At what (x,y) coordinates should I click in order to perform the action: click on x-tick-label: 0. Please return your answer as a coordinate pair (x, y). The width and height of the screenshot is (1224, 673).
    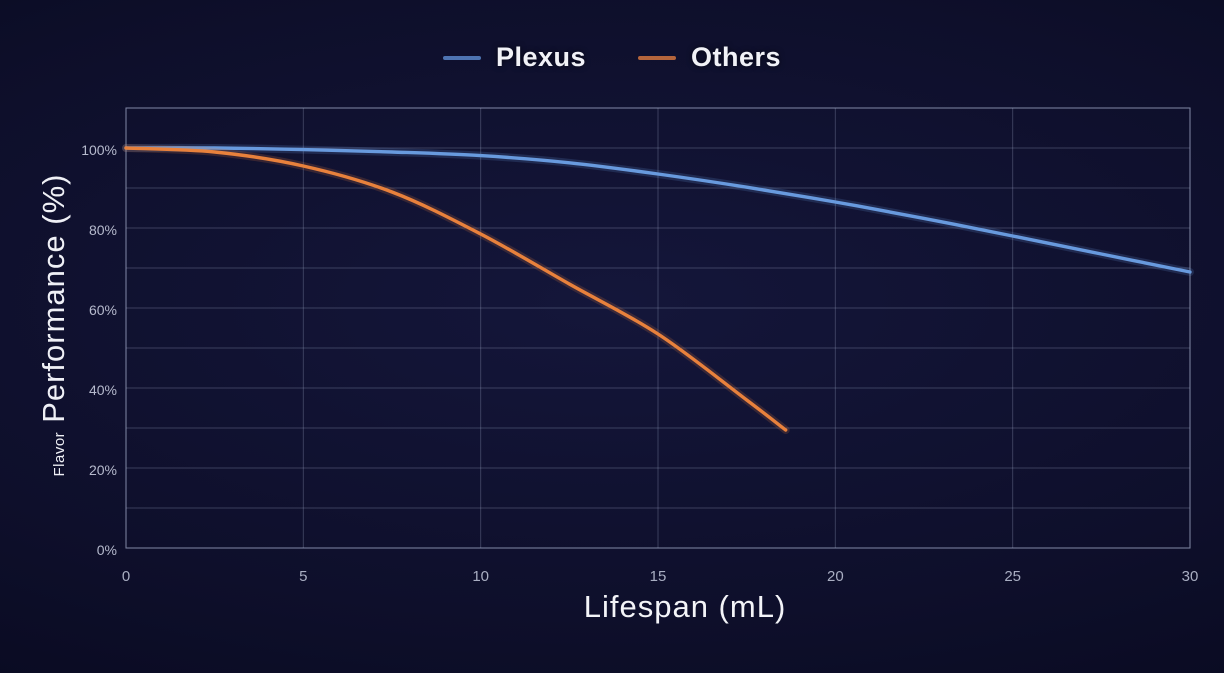
    Looking at the image, I should click on (126, 576).